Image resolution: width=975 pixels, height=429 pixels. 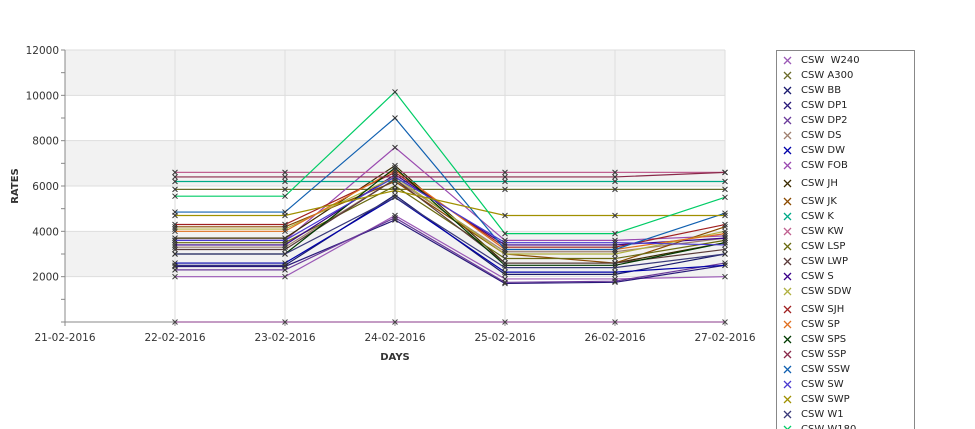 I want to click on y-tick-label: 12000, so click(x=42, y=51).